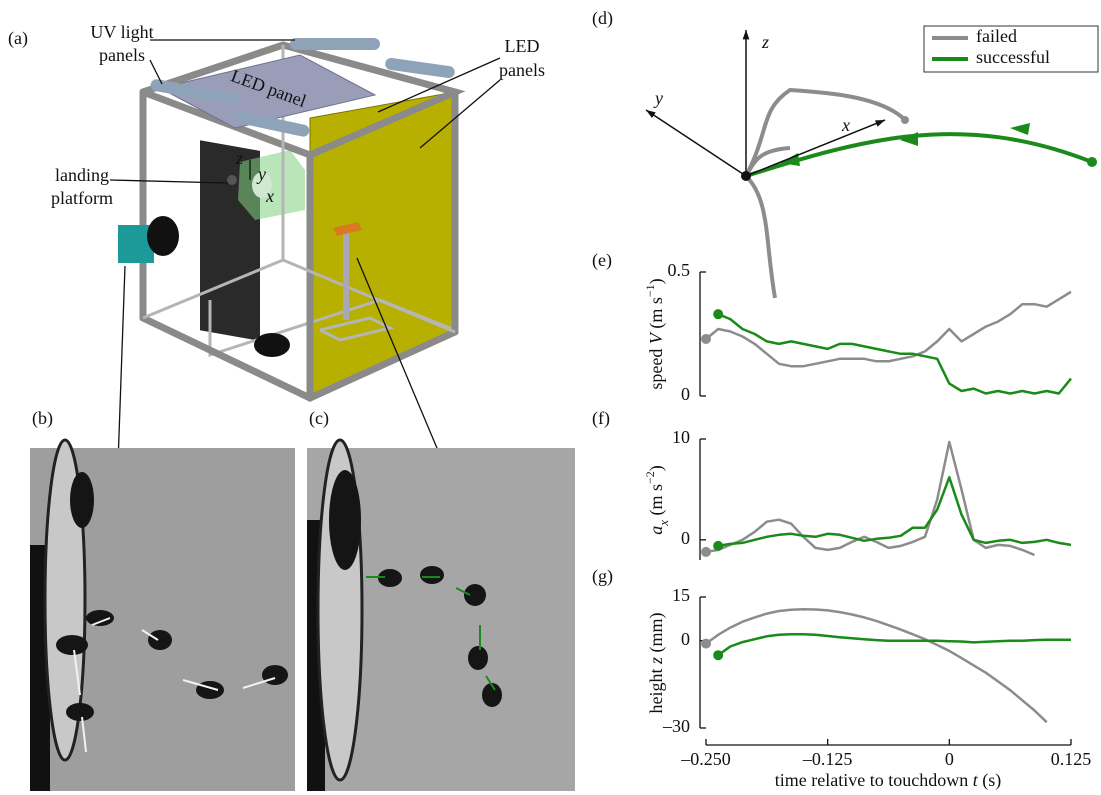 This screenshot has height=795, width=1101. I want to click on panel-label: (b), so click(42, 418).